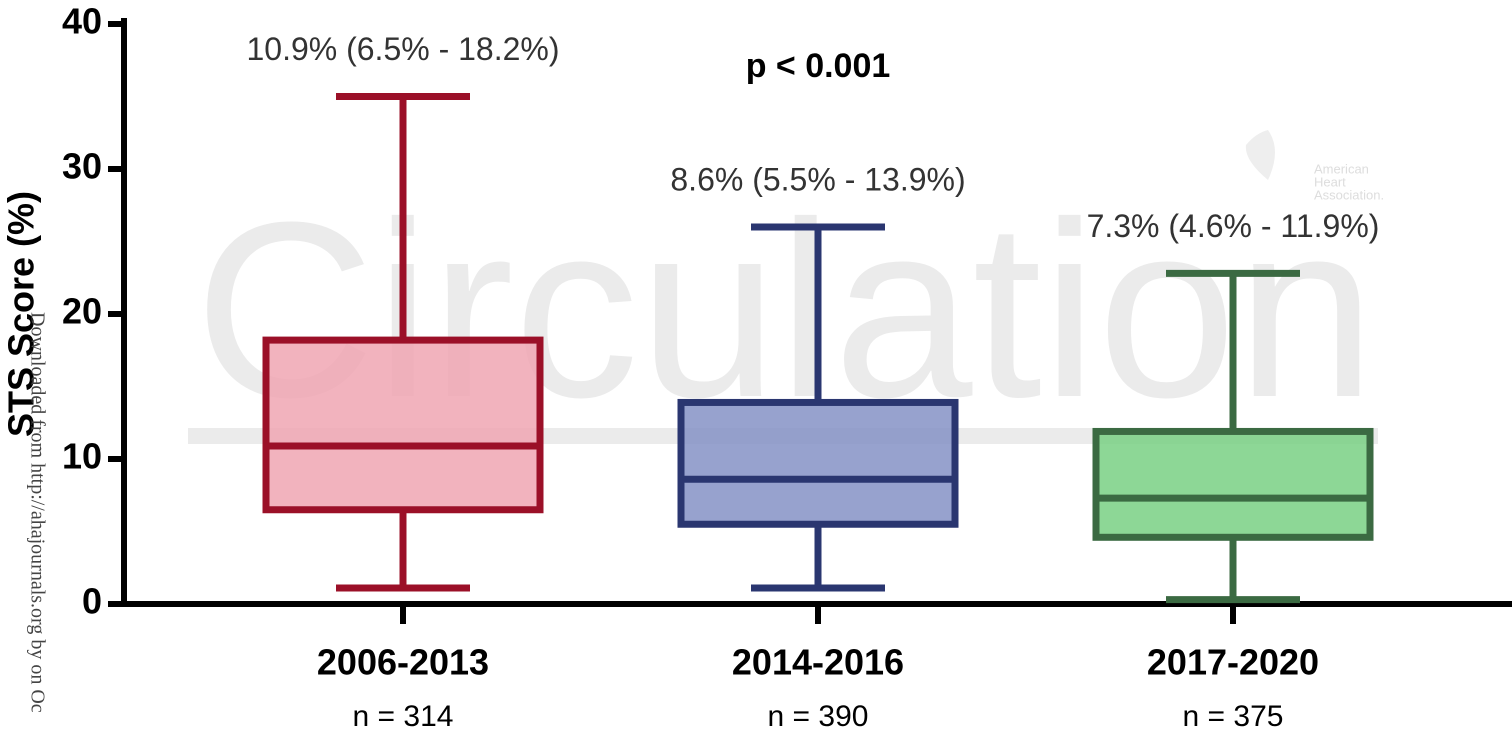 This screenshot has height=740, width=1512. What do you see at coordinates (1349, 194) in the screenshot?
I see `watermark-logo: Association.` at bounding box center [1349, 194].